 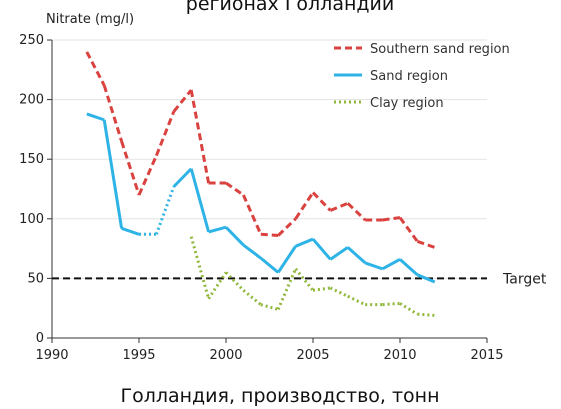 I want to click on legend-label-2: Sand region, so click(x=409, y=76).